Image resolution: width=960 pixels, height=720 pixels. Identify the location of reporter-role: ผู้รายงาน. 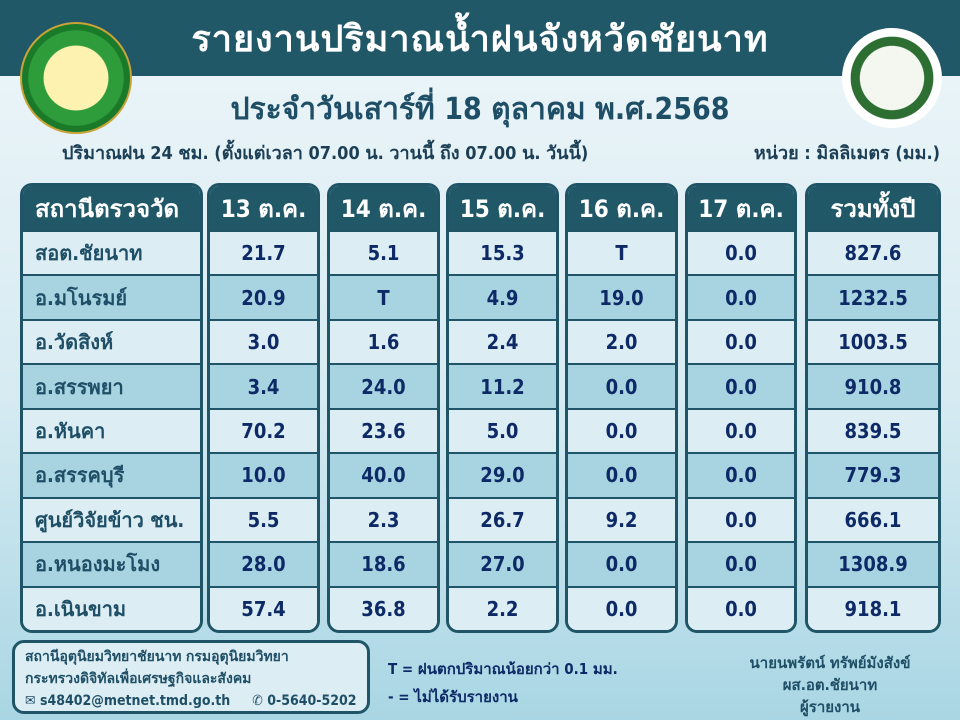
(830, 707).